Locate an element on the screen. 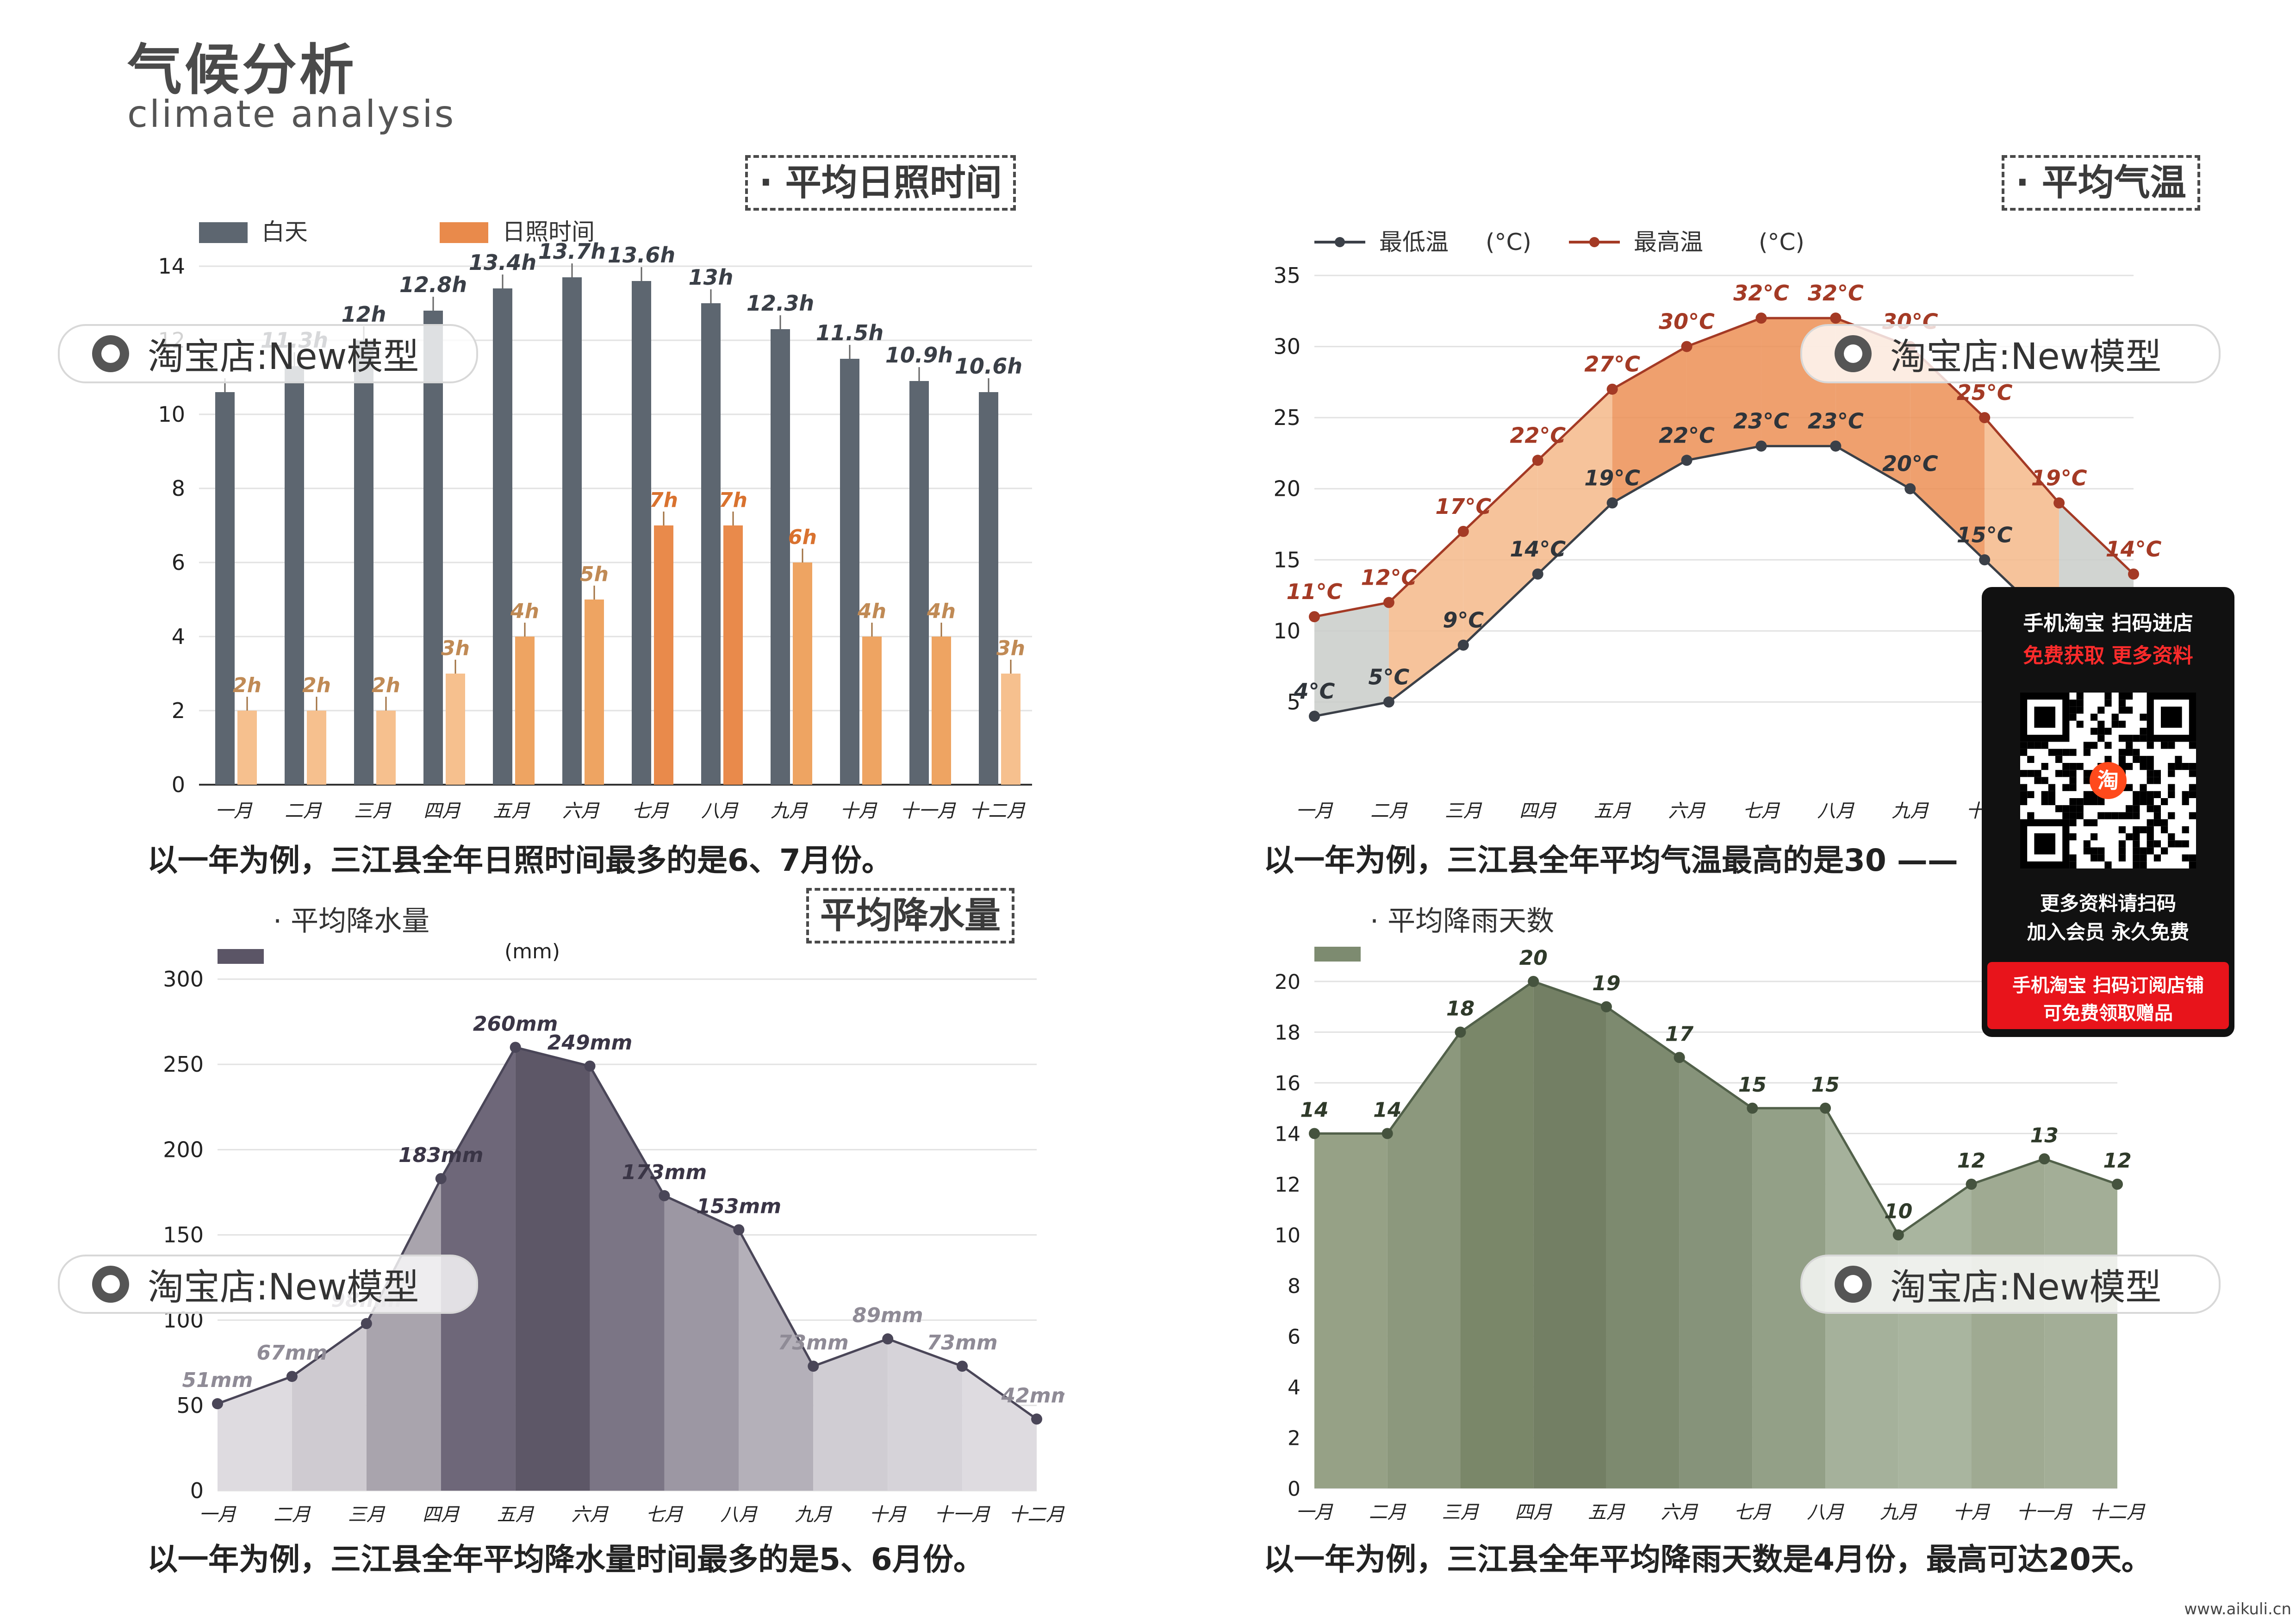 Image resolution: width=2296 pixels, height=1624 pixels. legend-swatch-sunshine is located at coordinates (464, 232).